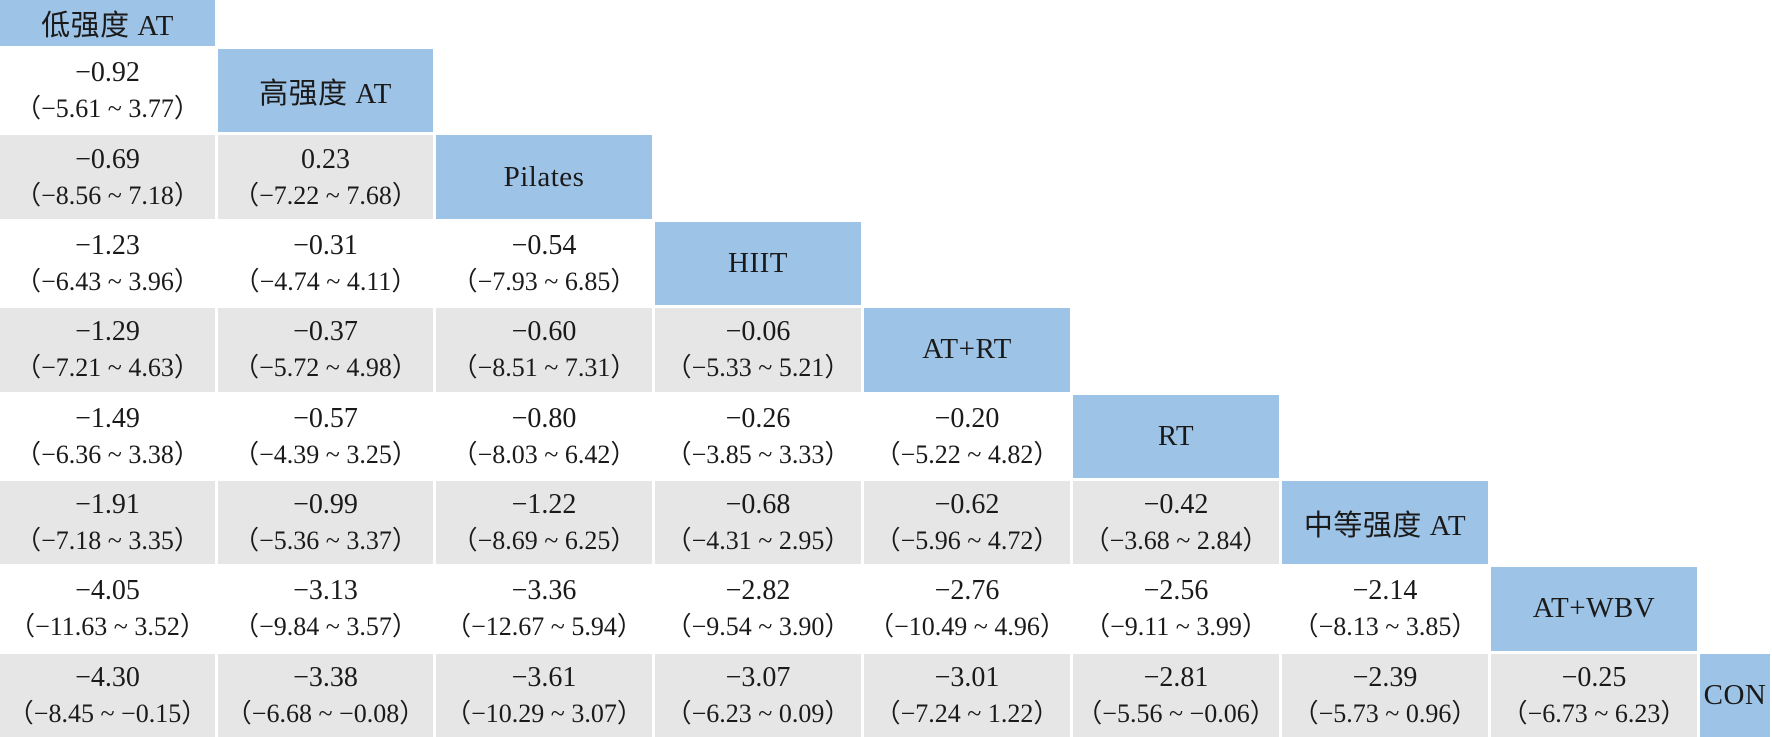 The image size is (1772, 737). Describe the element at coordinates (544, 591) in the screenshot. I see `effect-value: −3.36` at that location.